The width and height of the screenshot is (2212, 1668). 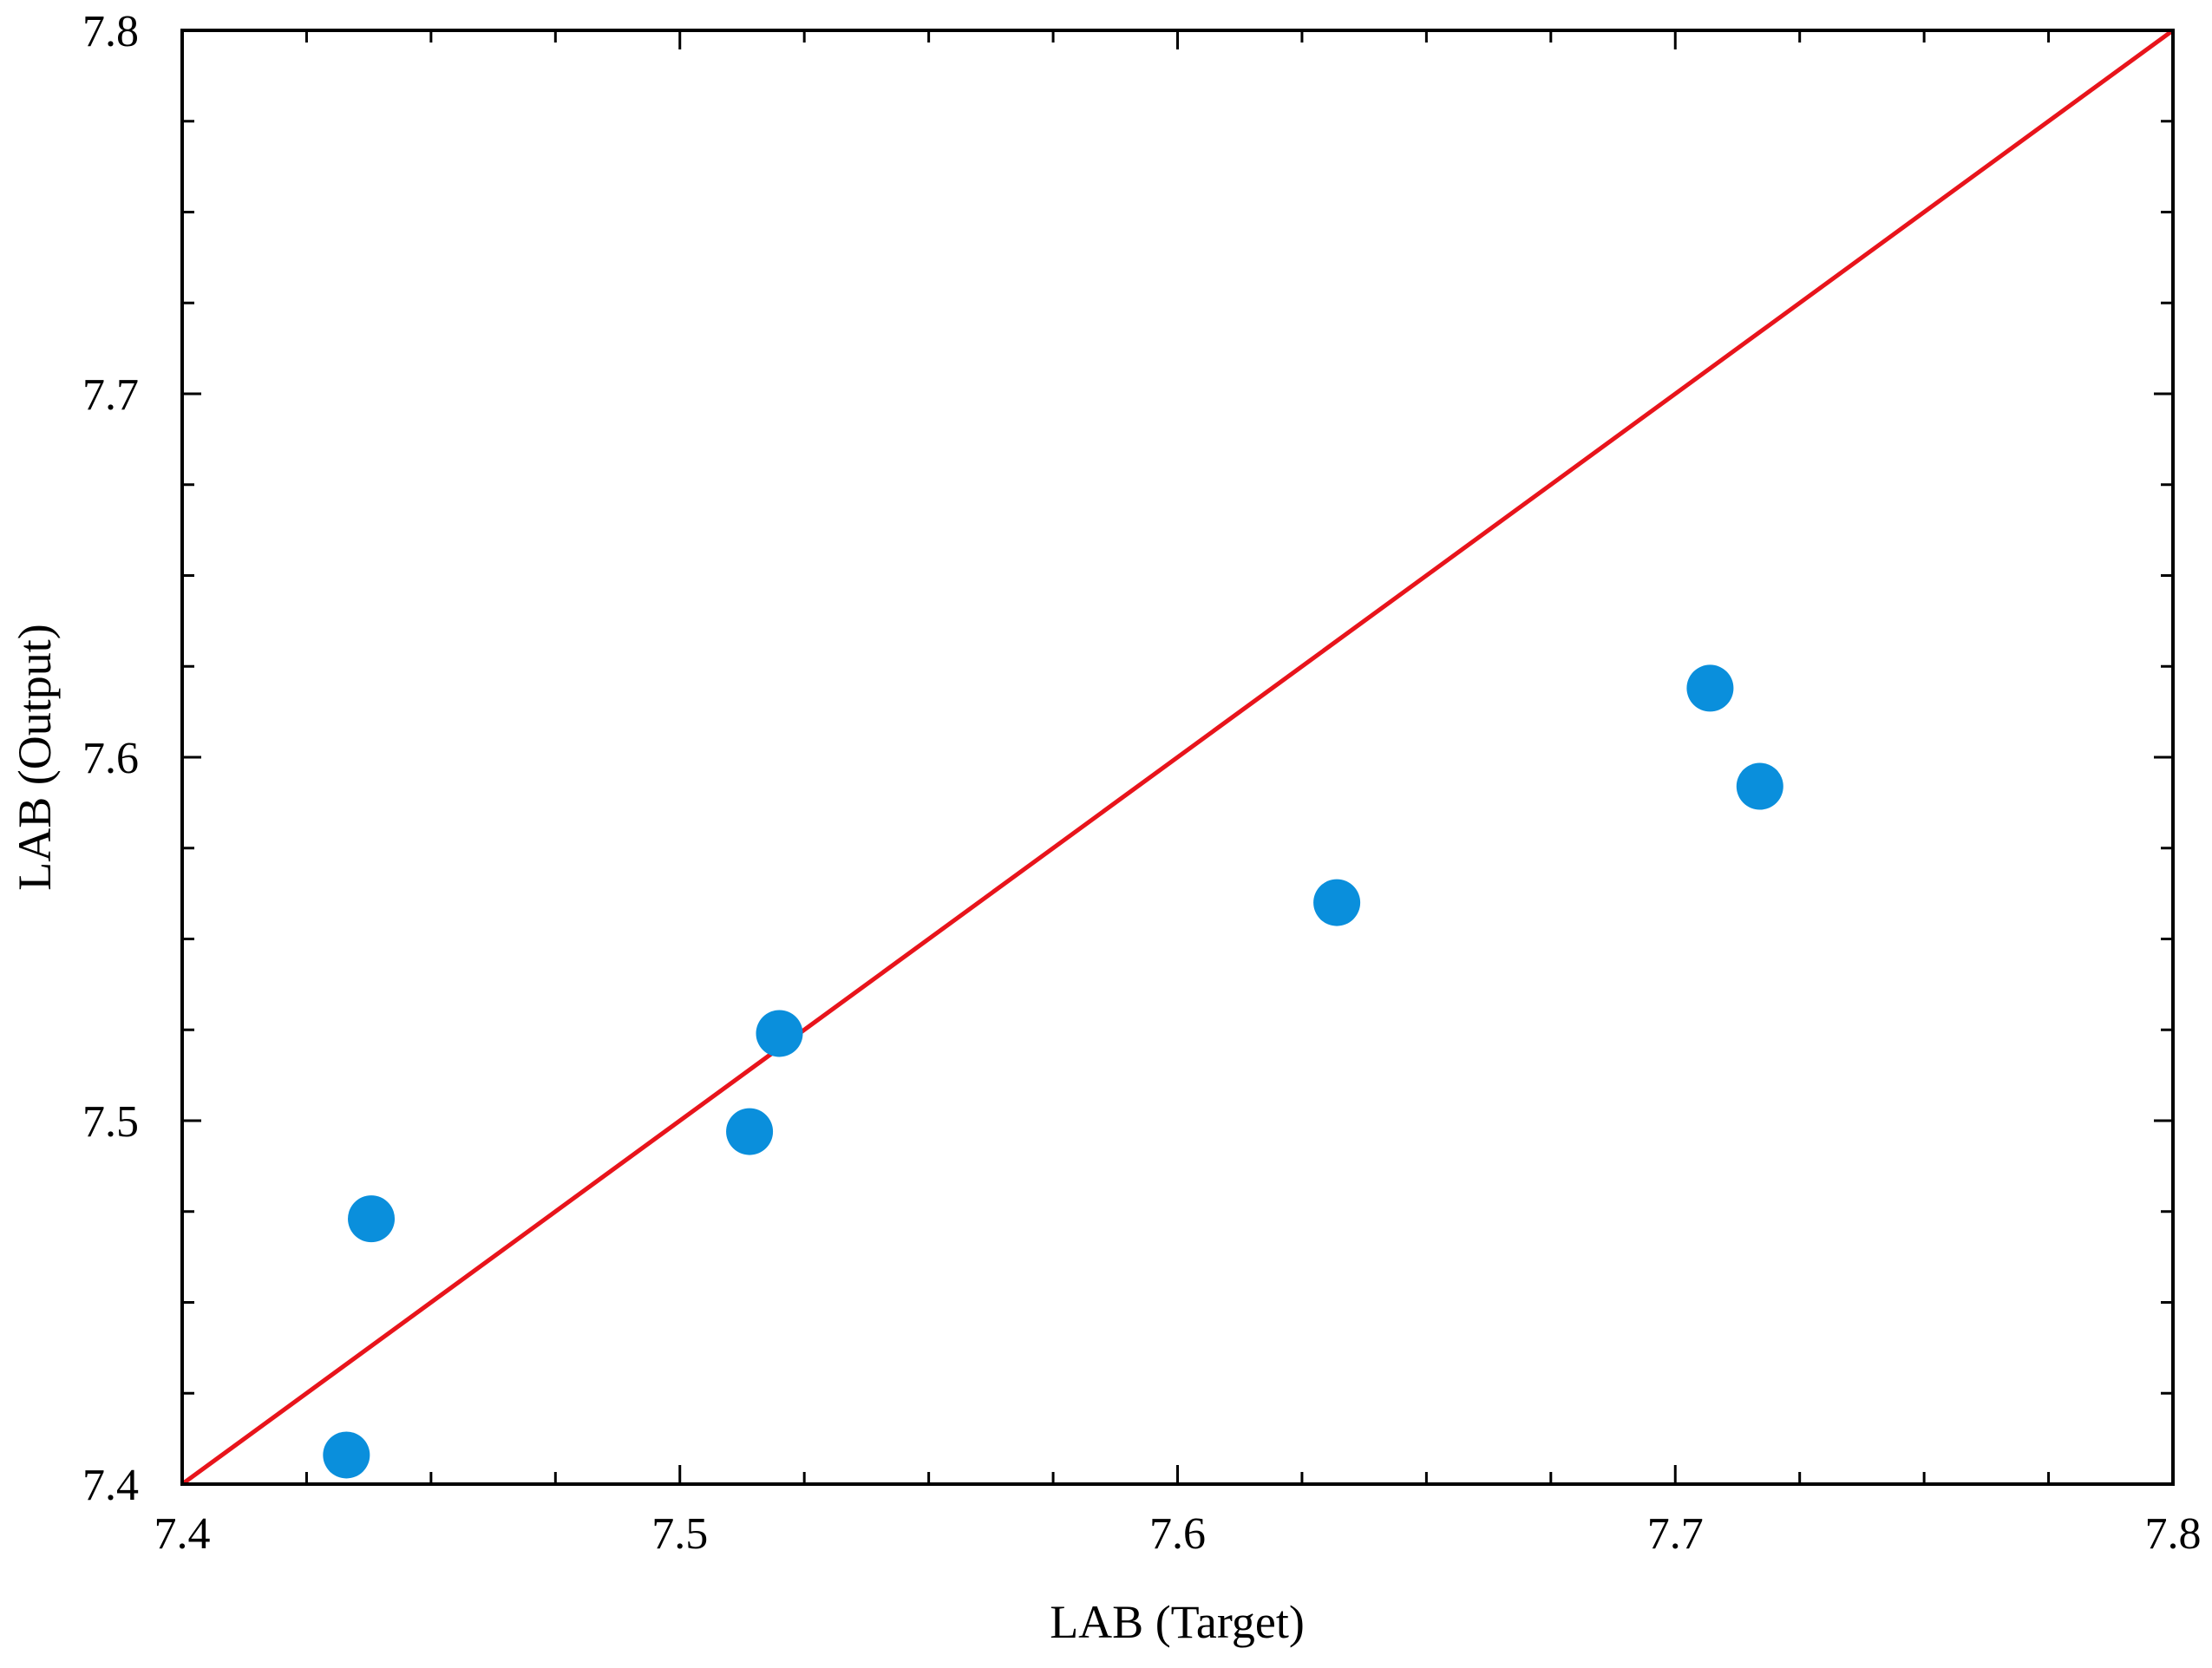 I want to click on y-axis-title: LAB (Output), so click(x=35, y=757).